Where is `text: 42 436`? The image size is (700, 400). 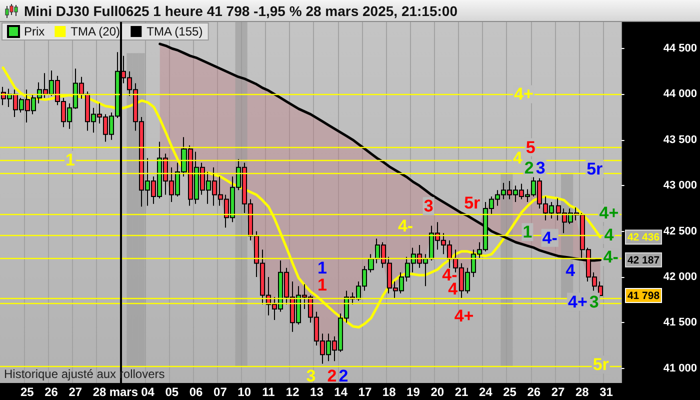 text: 42 436 is located at coordinates (643, 238).